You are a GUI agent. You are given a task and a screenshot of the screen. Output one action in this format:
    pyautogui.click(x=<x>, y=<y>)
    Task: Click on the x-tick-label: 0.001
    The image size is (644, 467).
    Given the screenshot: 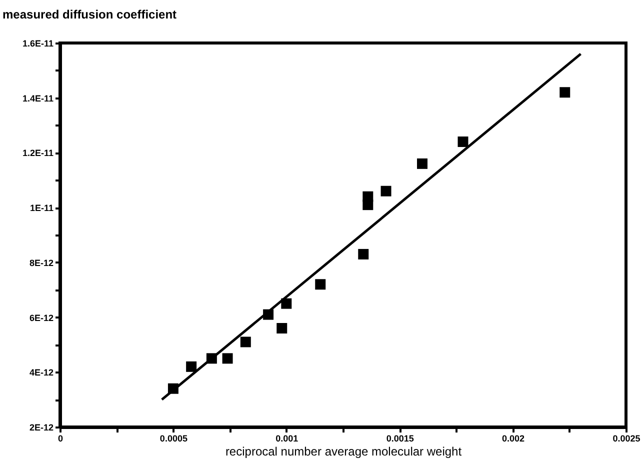 What is the action you would take?
    pyautogui.click(x=287, y=439)
    